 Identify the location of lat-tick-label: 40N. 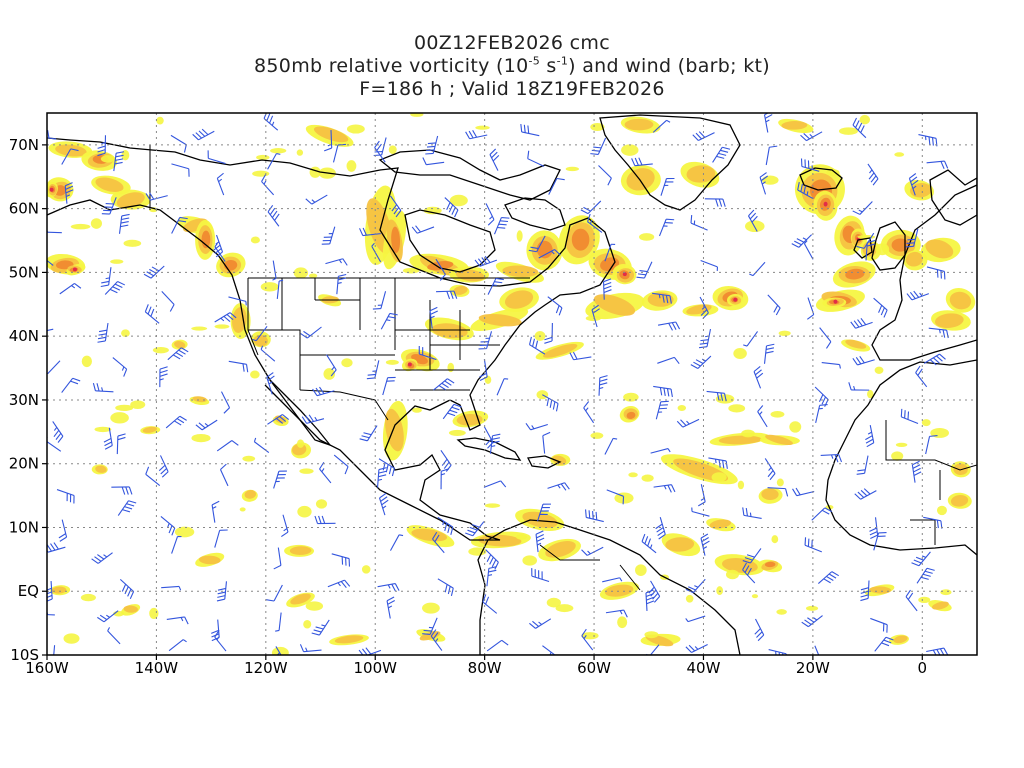
(24, 336).